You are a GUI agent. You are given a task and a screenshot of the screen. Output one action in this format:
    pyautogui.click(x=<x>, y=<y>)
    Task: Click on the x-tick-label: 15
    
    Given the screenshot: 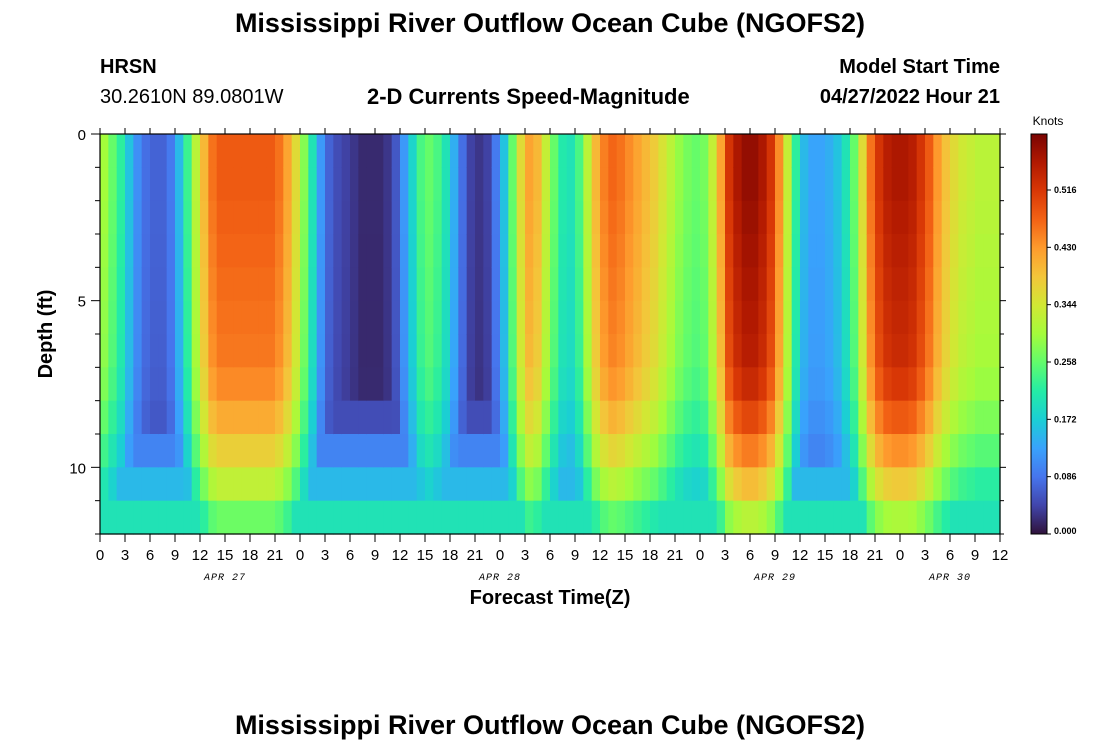 What is the action you would take?
    pyautogui.click(x=425, y=555)
    